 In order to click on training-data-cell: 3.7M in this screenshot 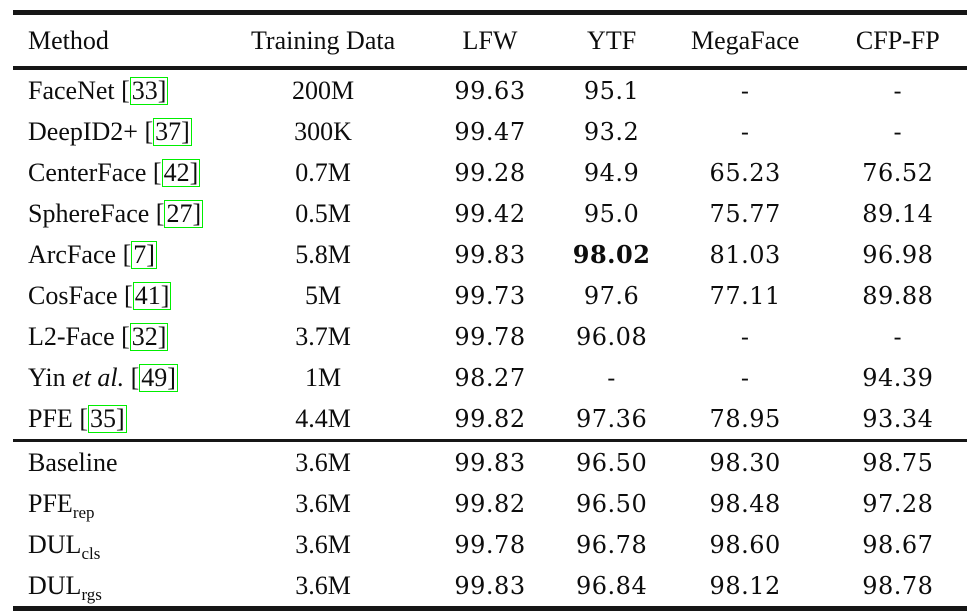, I will do `click(323, 336)`.